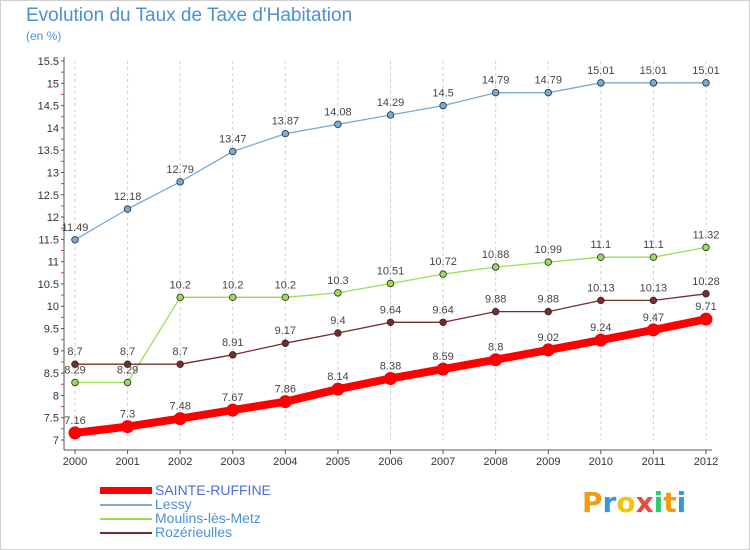 This screenshot has width=750, height=550. I want to click on data-label: 12.79, so click(180, 170).